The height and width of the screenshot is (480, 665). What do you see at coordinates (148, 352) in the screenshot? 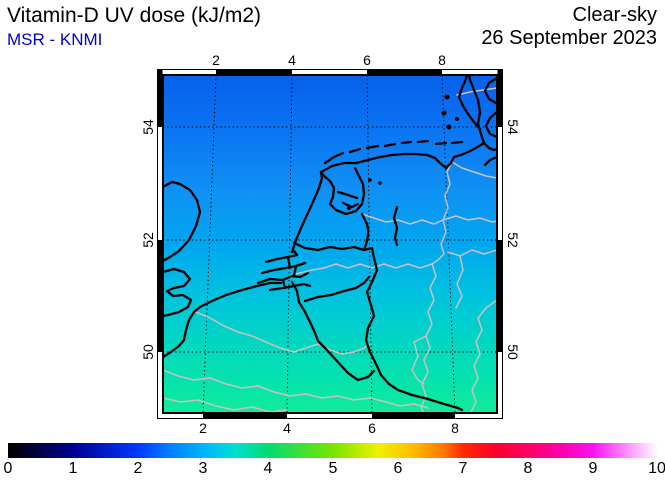
I see `lat-tick-left-50: 50` at bounding box center [148, 352].